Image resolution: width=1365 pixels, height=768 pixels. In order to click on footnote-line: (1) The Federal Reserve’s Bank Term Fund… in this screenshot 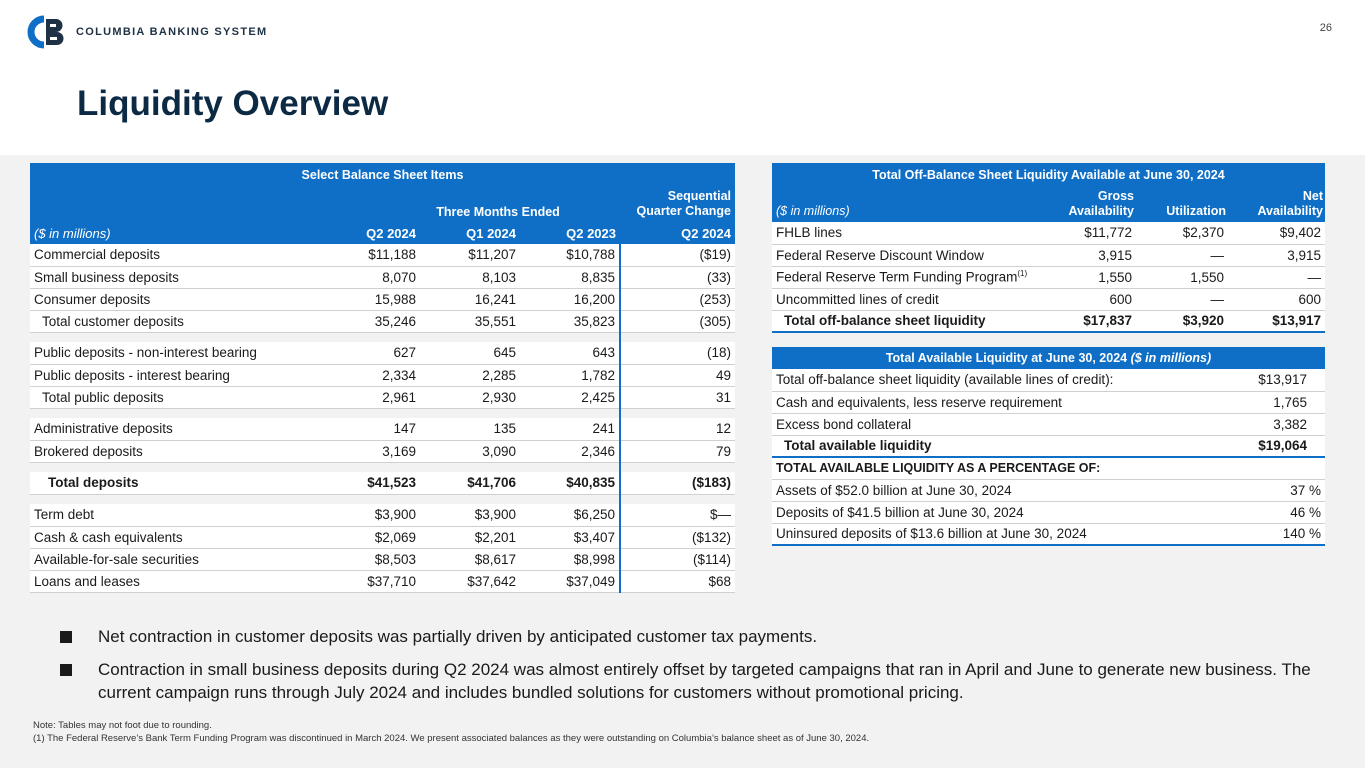, I will do `click(451, 738)`.